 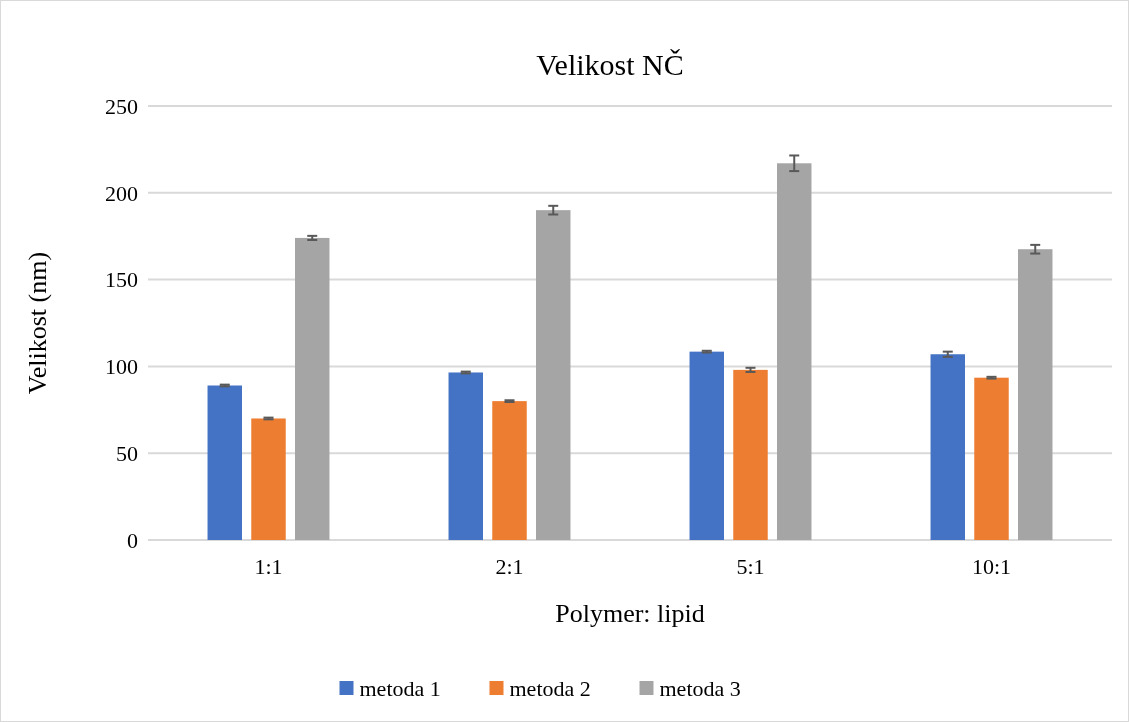 What do you see at coordinates (121, 193) in the screenshot?
I see `y-tick-label: 200` at bounding box center [121, 193].